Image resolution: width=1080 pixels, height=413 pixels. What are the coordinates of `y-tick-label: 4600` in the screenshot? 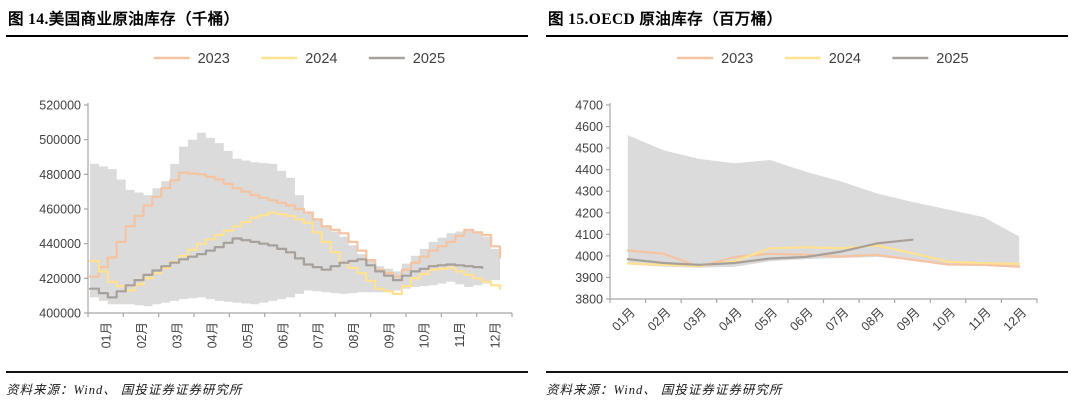 It's located at (589, 127).